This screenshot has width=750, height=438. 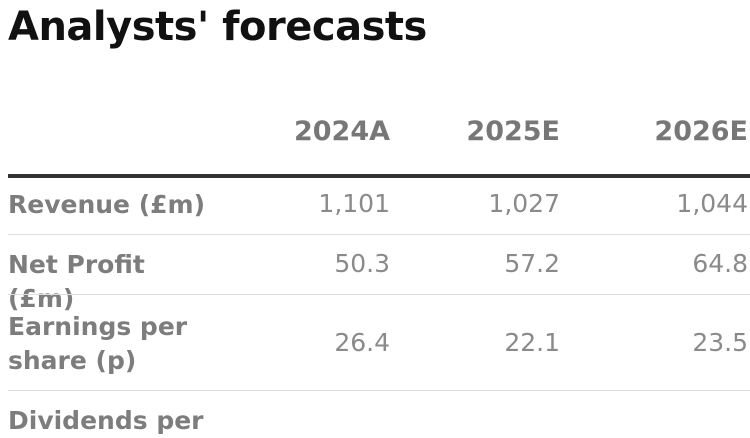 I want to click on column-header: 2026E, so click(x=701, y=131).